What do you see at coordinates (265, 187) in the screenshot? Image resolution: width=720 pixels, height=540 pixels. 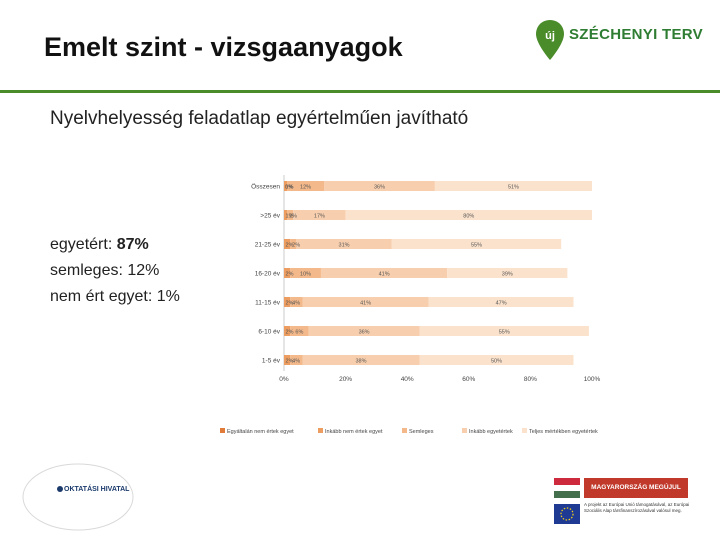 I see `category-label: Összesen` at bounding box center [265, 187].